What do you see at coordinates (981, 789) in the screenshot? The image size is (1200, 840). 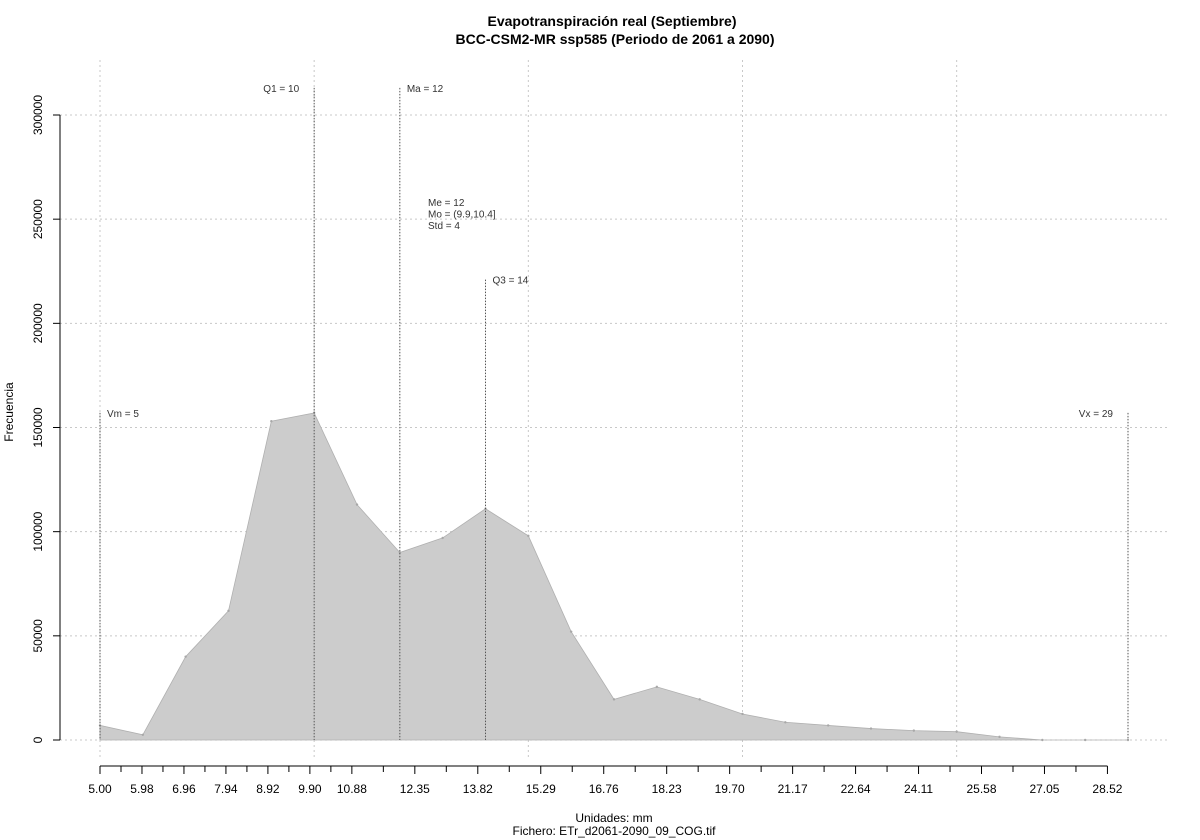 I see `x-tick-label: 25.58` at bounding box center [981, 789].